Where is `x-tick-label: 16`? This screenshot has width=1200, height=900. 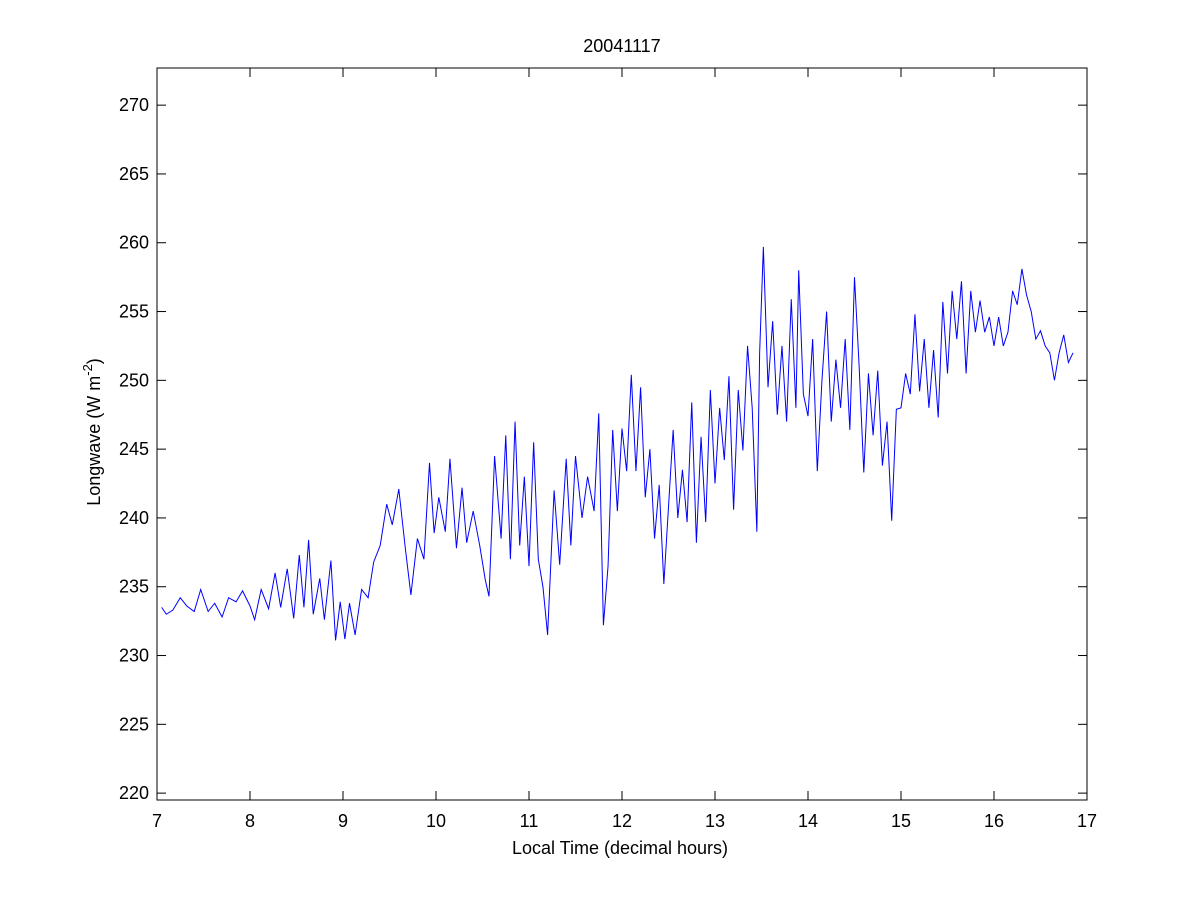
x-tick-label: 16 is located at coordinates (994, 821).